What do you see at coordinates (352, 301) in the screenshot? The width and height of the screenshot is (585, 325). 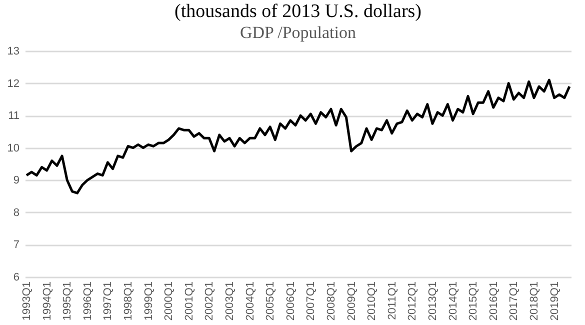 I see `x-tick-label: 2009Q1` at bounding box center [352, 301].